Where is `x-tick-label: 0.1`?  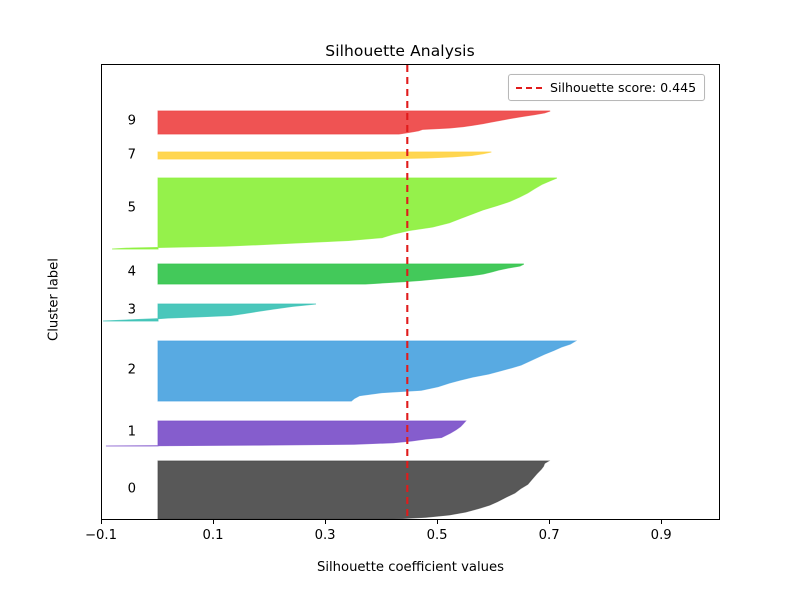
x-tick-label: 0.1 is located at coordinates (213, 535).